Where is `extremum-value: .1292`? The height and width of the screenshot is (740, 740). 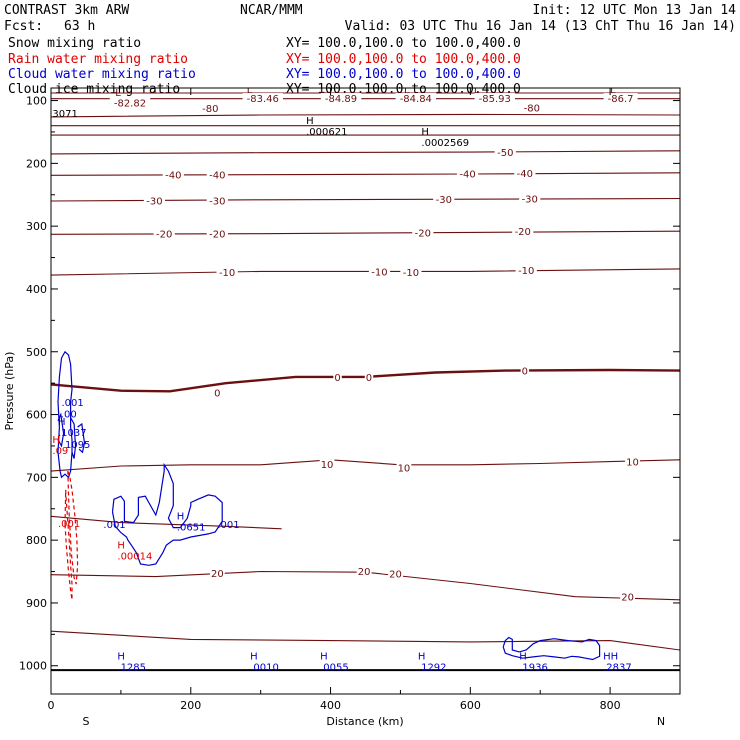 extremum-value: .1292 is located at coordinates (432, 667).